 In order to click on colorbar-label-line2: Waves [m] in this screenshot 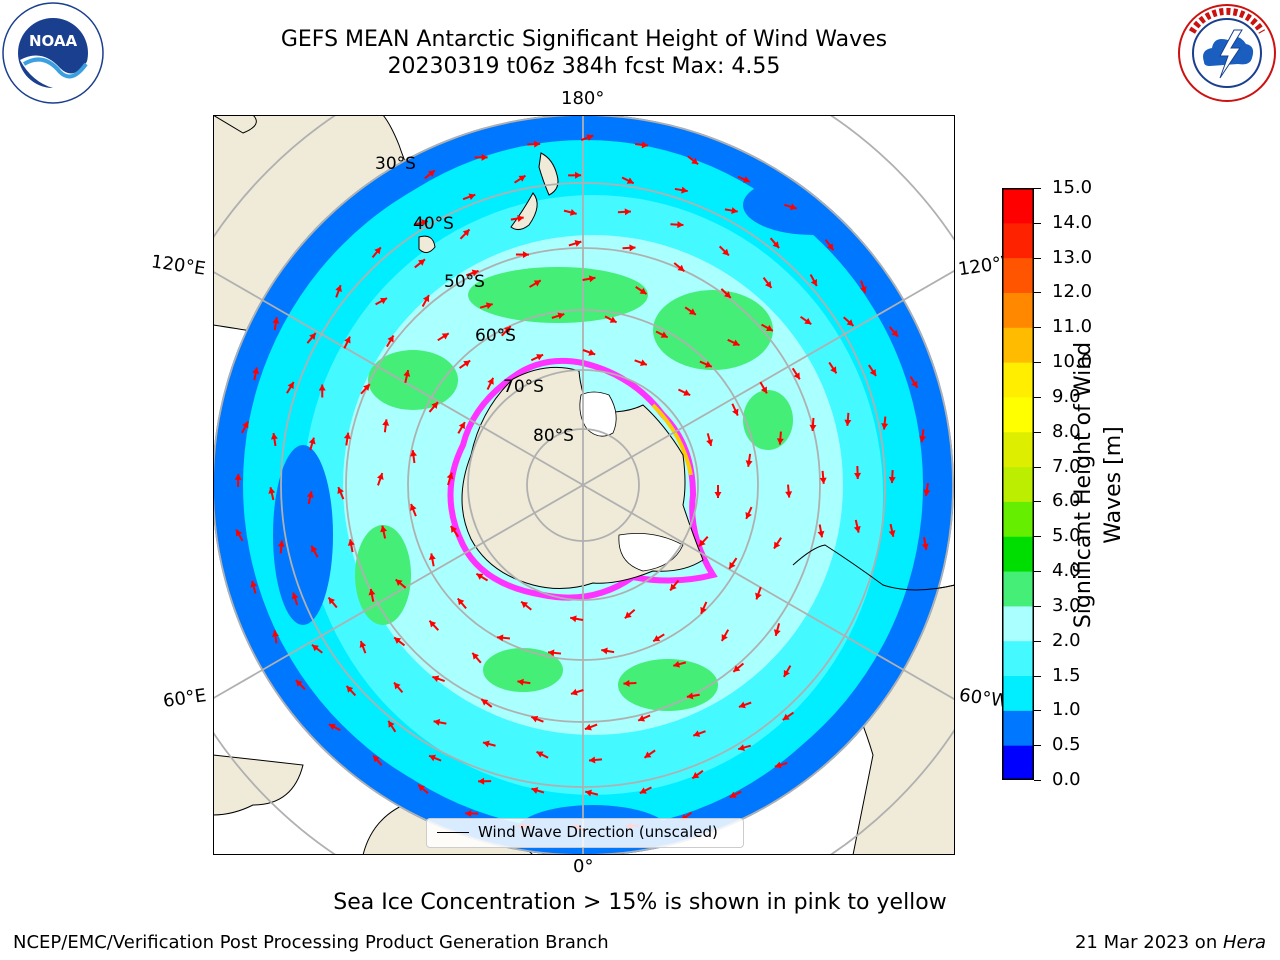, I will do `click(1113, 485)`.